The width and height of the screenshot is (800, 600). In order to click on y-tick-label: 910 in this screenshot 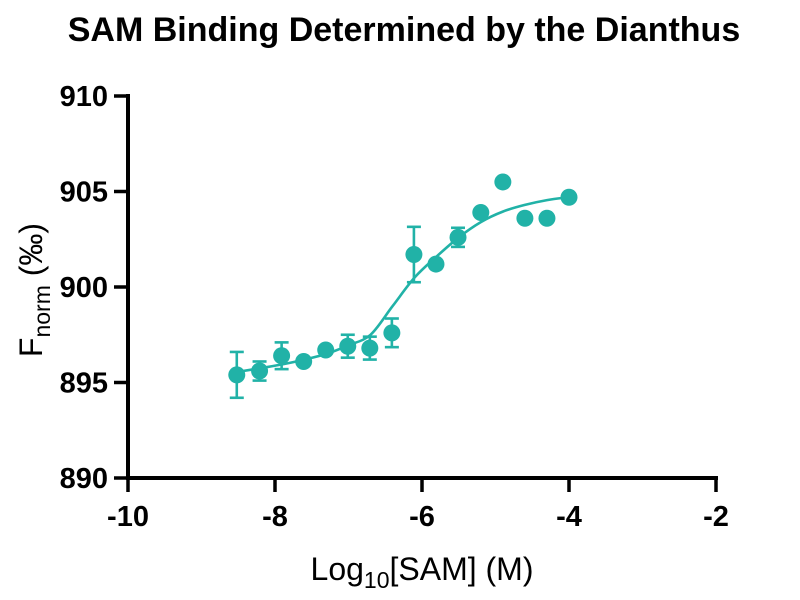, I will do `click(84, 97)`.